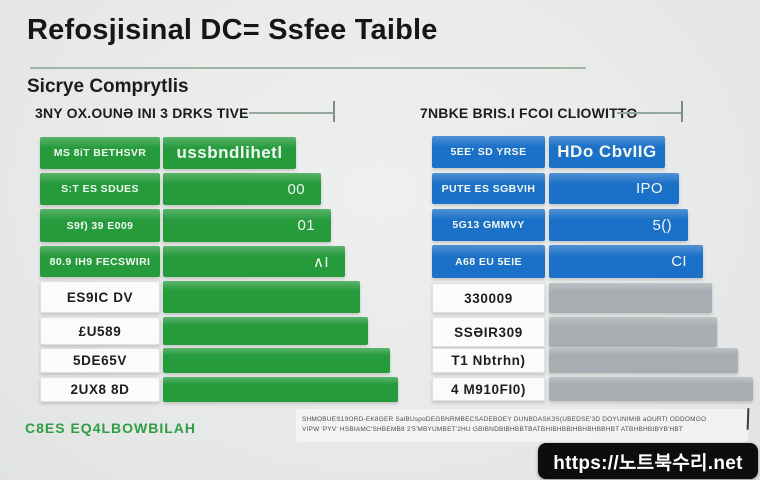  Describe the element at coordinates (334, 111) in the screenshot. I see `left-header-tick` at that location.